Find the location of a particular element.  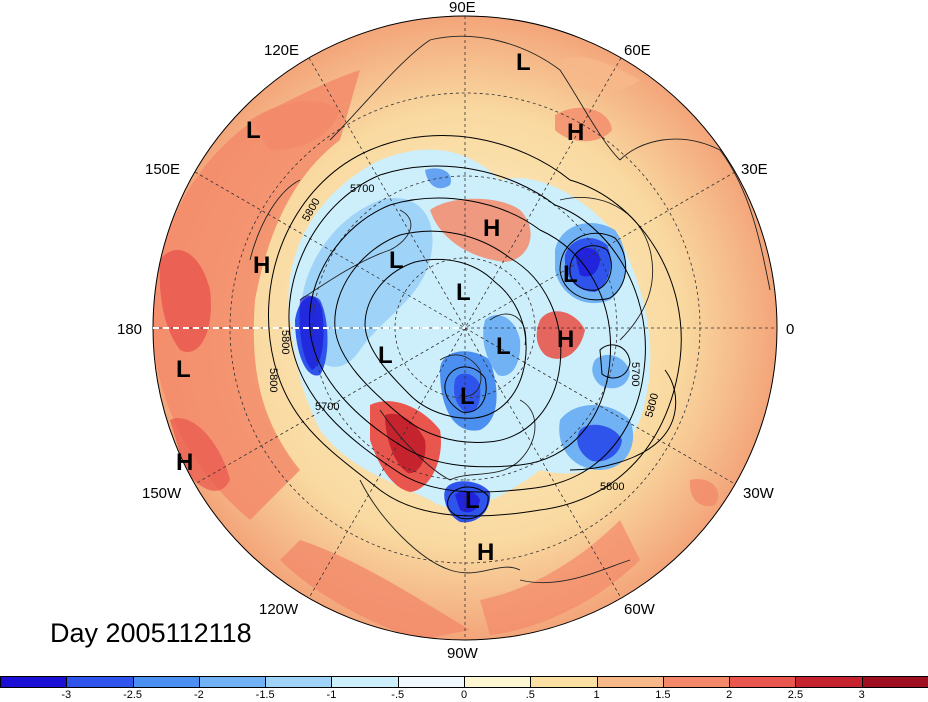

colorbar-tick-label: 3 is located at coordinates (861, 695).